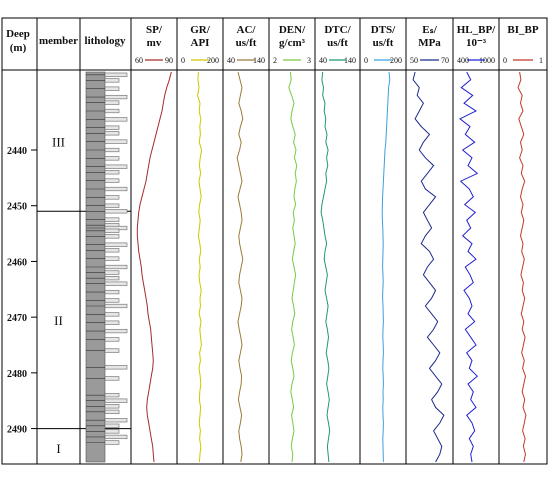 This screenshot has height=480, width=550. I want to click on track-min-label: 400, so click(463, 60).